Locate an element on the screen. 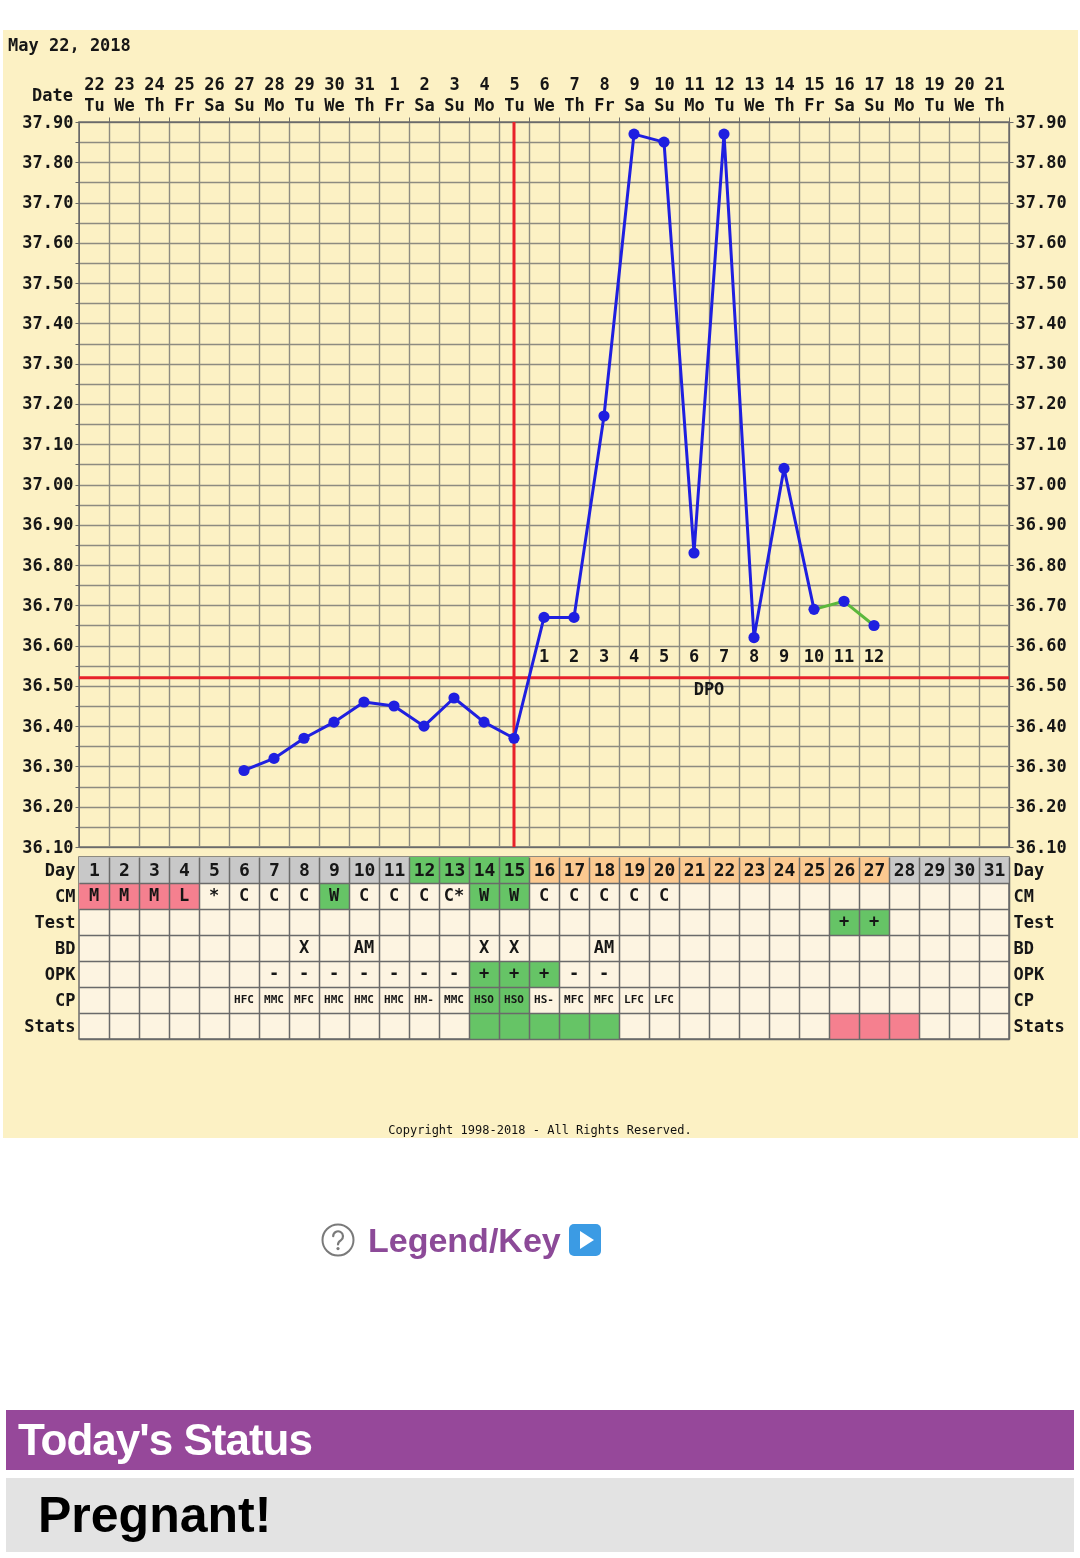 This screenshot has height=1558, width=1080. x2-tick-label: 27 Su is located at coordinates (244, 94).